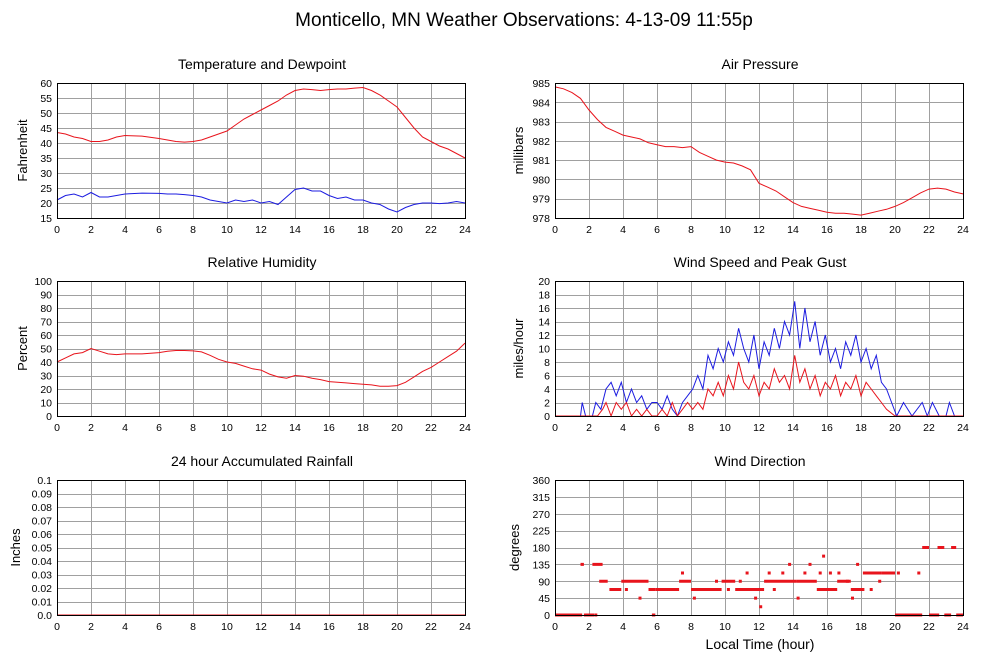  What do you see at coordinates (541, 498) in the screenshot?
I see `y-tick-label: 315` at bounding box center [541, 498].